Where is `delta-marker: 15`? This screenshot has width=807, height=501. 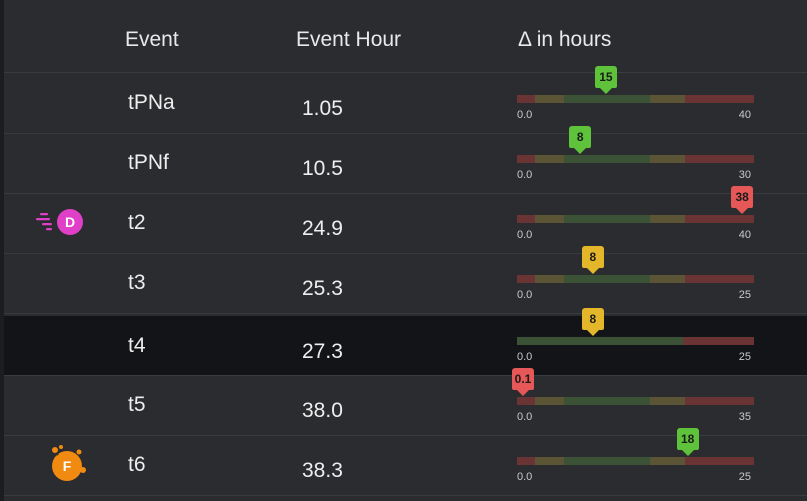
delta-marker: 15 is located at coordinates (605, 77).